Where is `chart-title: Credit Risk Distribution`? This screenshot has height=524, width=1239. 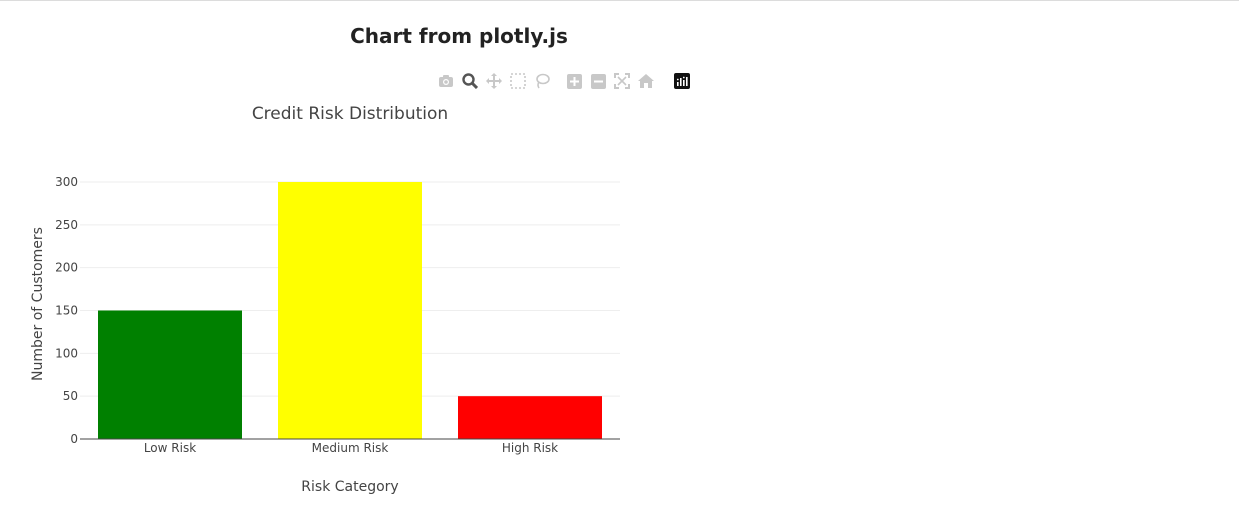
chart-title: Credit Risk Distribution is located at coordinates (350, 114).